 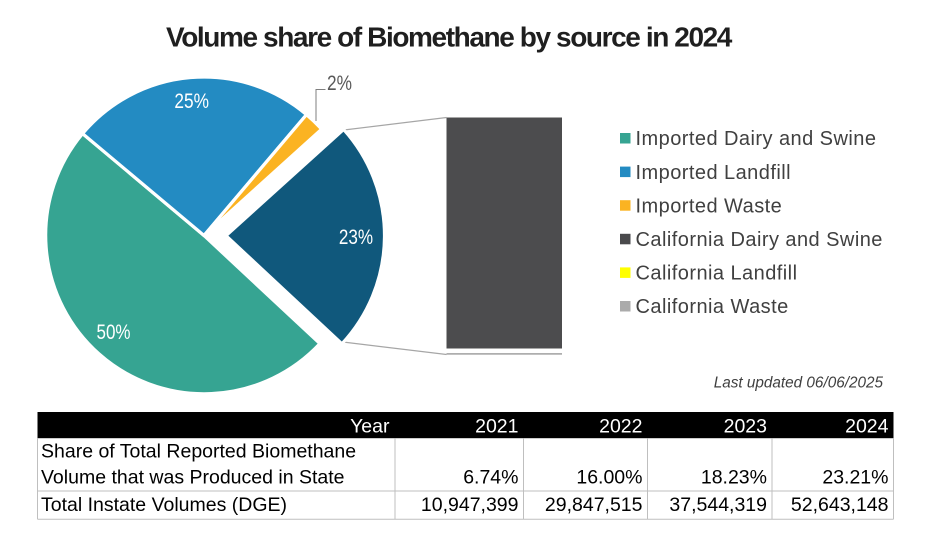 What do you see at coordinates (198, 452) in the screenshot?
I see `svg-text:Share of Total Reported Biomet: Share of Total Reported Biomethane` at bounding box center [198, 452].